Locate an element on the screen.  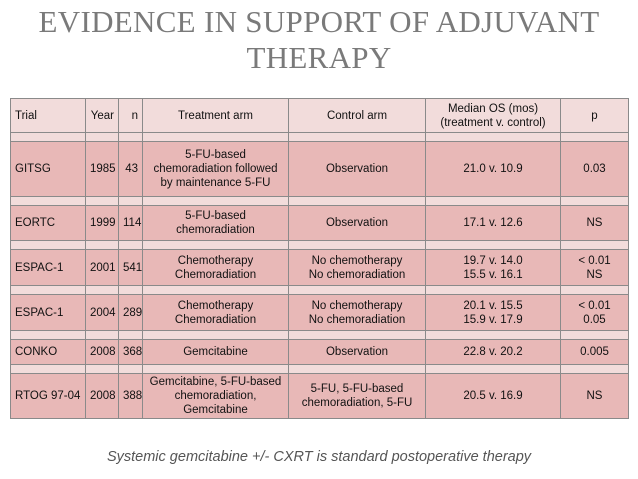
cell: 20.5 v. 16.9 is located at coordinates (493, 396).